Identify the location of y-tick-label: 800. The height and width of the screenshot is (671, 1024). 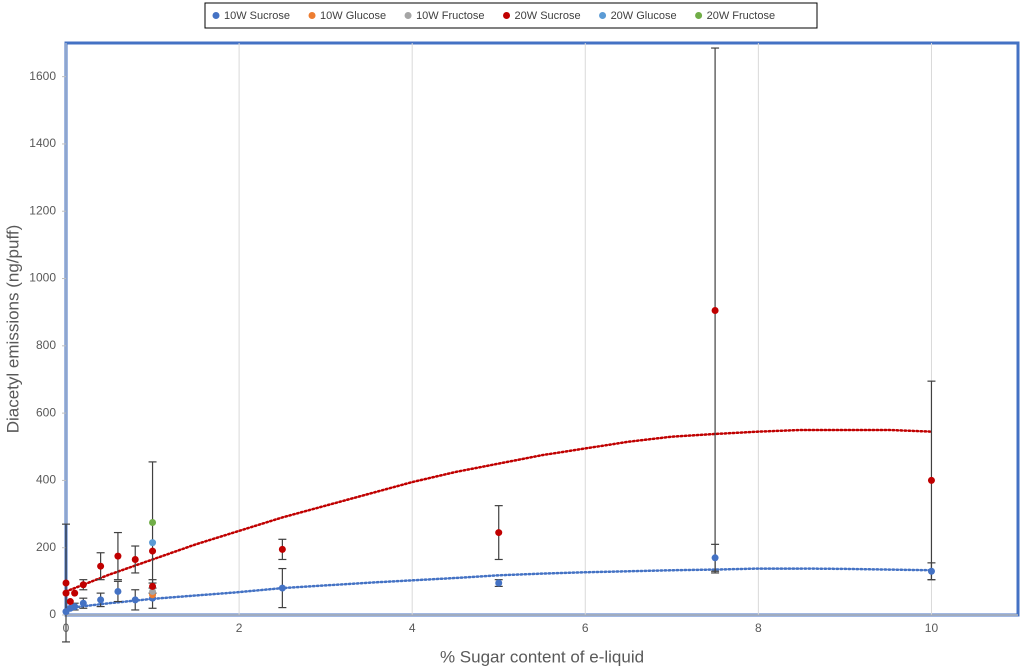
(46, 345).